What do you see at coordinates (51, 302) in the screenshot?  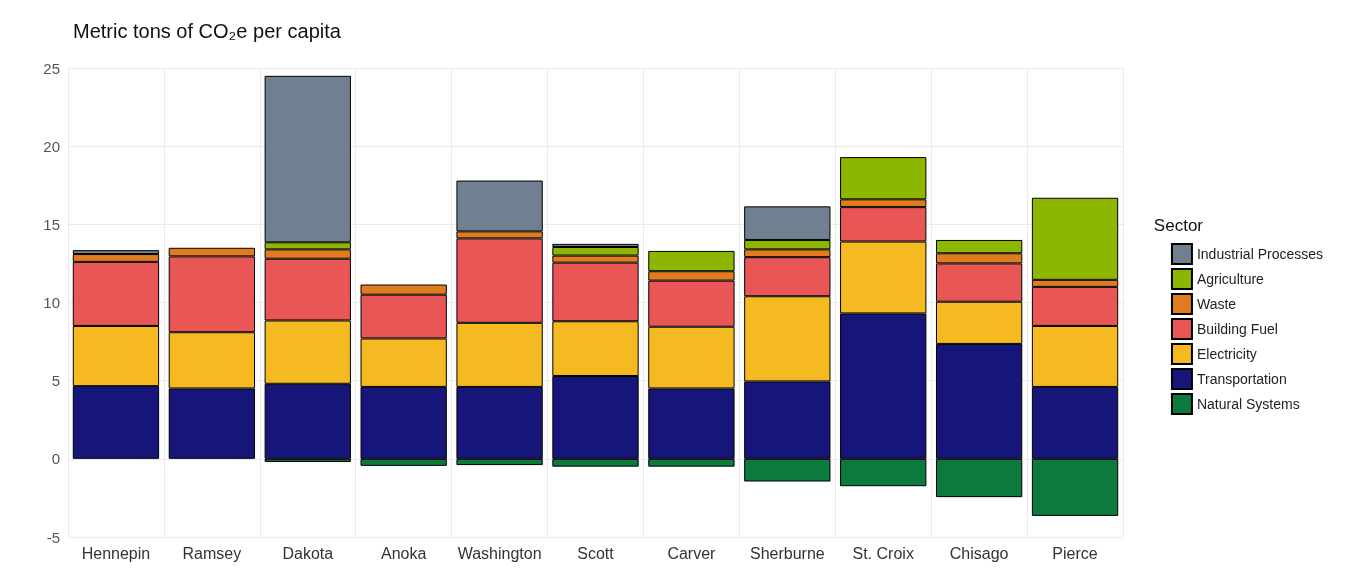 I see `y-tick-label: 10` at bounding box center [51, 302].